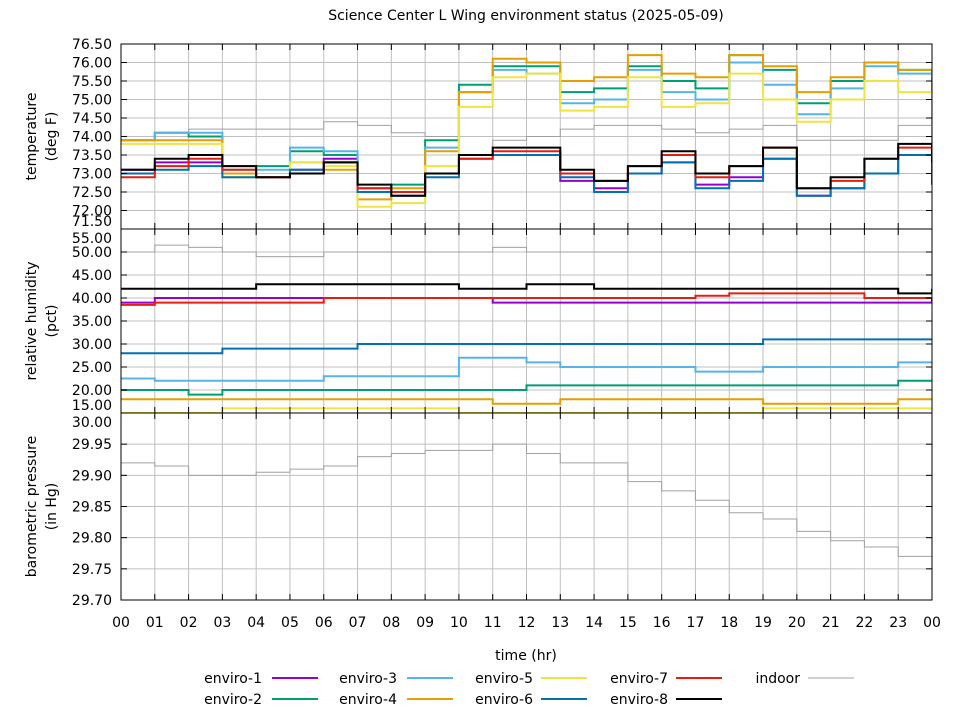 The width and height of the screenshot is (960, 720). What do you see at coordinates (32, 320) in the screenshot?
I see `y-axis-label: relative humidity` at bounding box center [32, 320].